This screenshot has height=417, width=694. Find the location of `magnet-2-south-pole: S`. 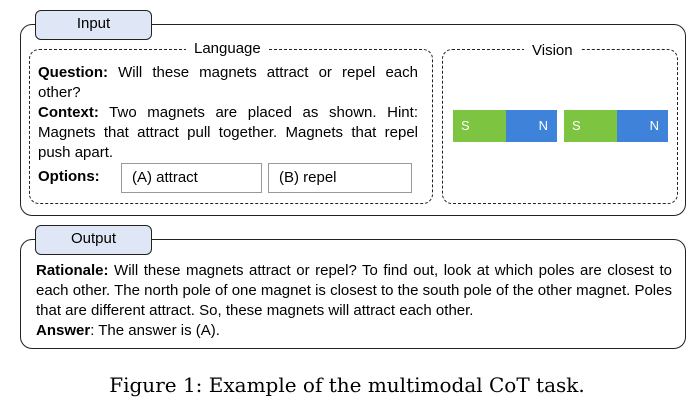

magnet-2-south-pole: S is located at coordinates (590, 126).